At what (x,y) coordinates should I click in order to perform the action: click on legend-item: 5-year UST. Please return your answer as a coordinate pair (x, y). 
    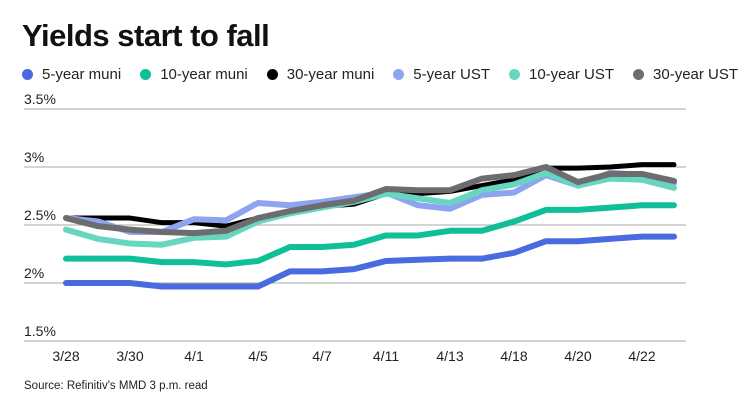
    Looking at the image, I should click on (441, 74).